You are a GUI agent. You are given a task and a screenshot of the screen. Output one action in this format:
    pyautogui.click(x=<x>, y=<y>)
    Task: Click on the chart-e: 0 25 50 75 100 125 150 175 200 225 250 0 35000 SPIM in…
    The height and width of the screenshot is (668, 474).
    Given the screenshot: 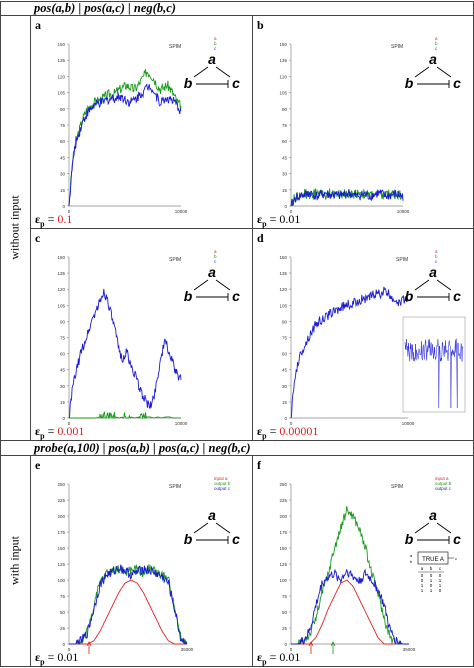 What is the action you would take?
    pyautogui.click(x=148, y=565)
    